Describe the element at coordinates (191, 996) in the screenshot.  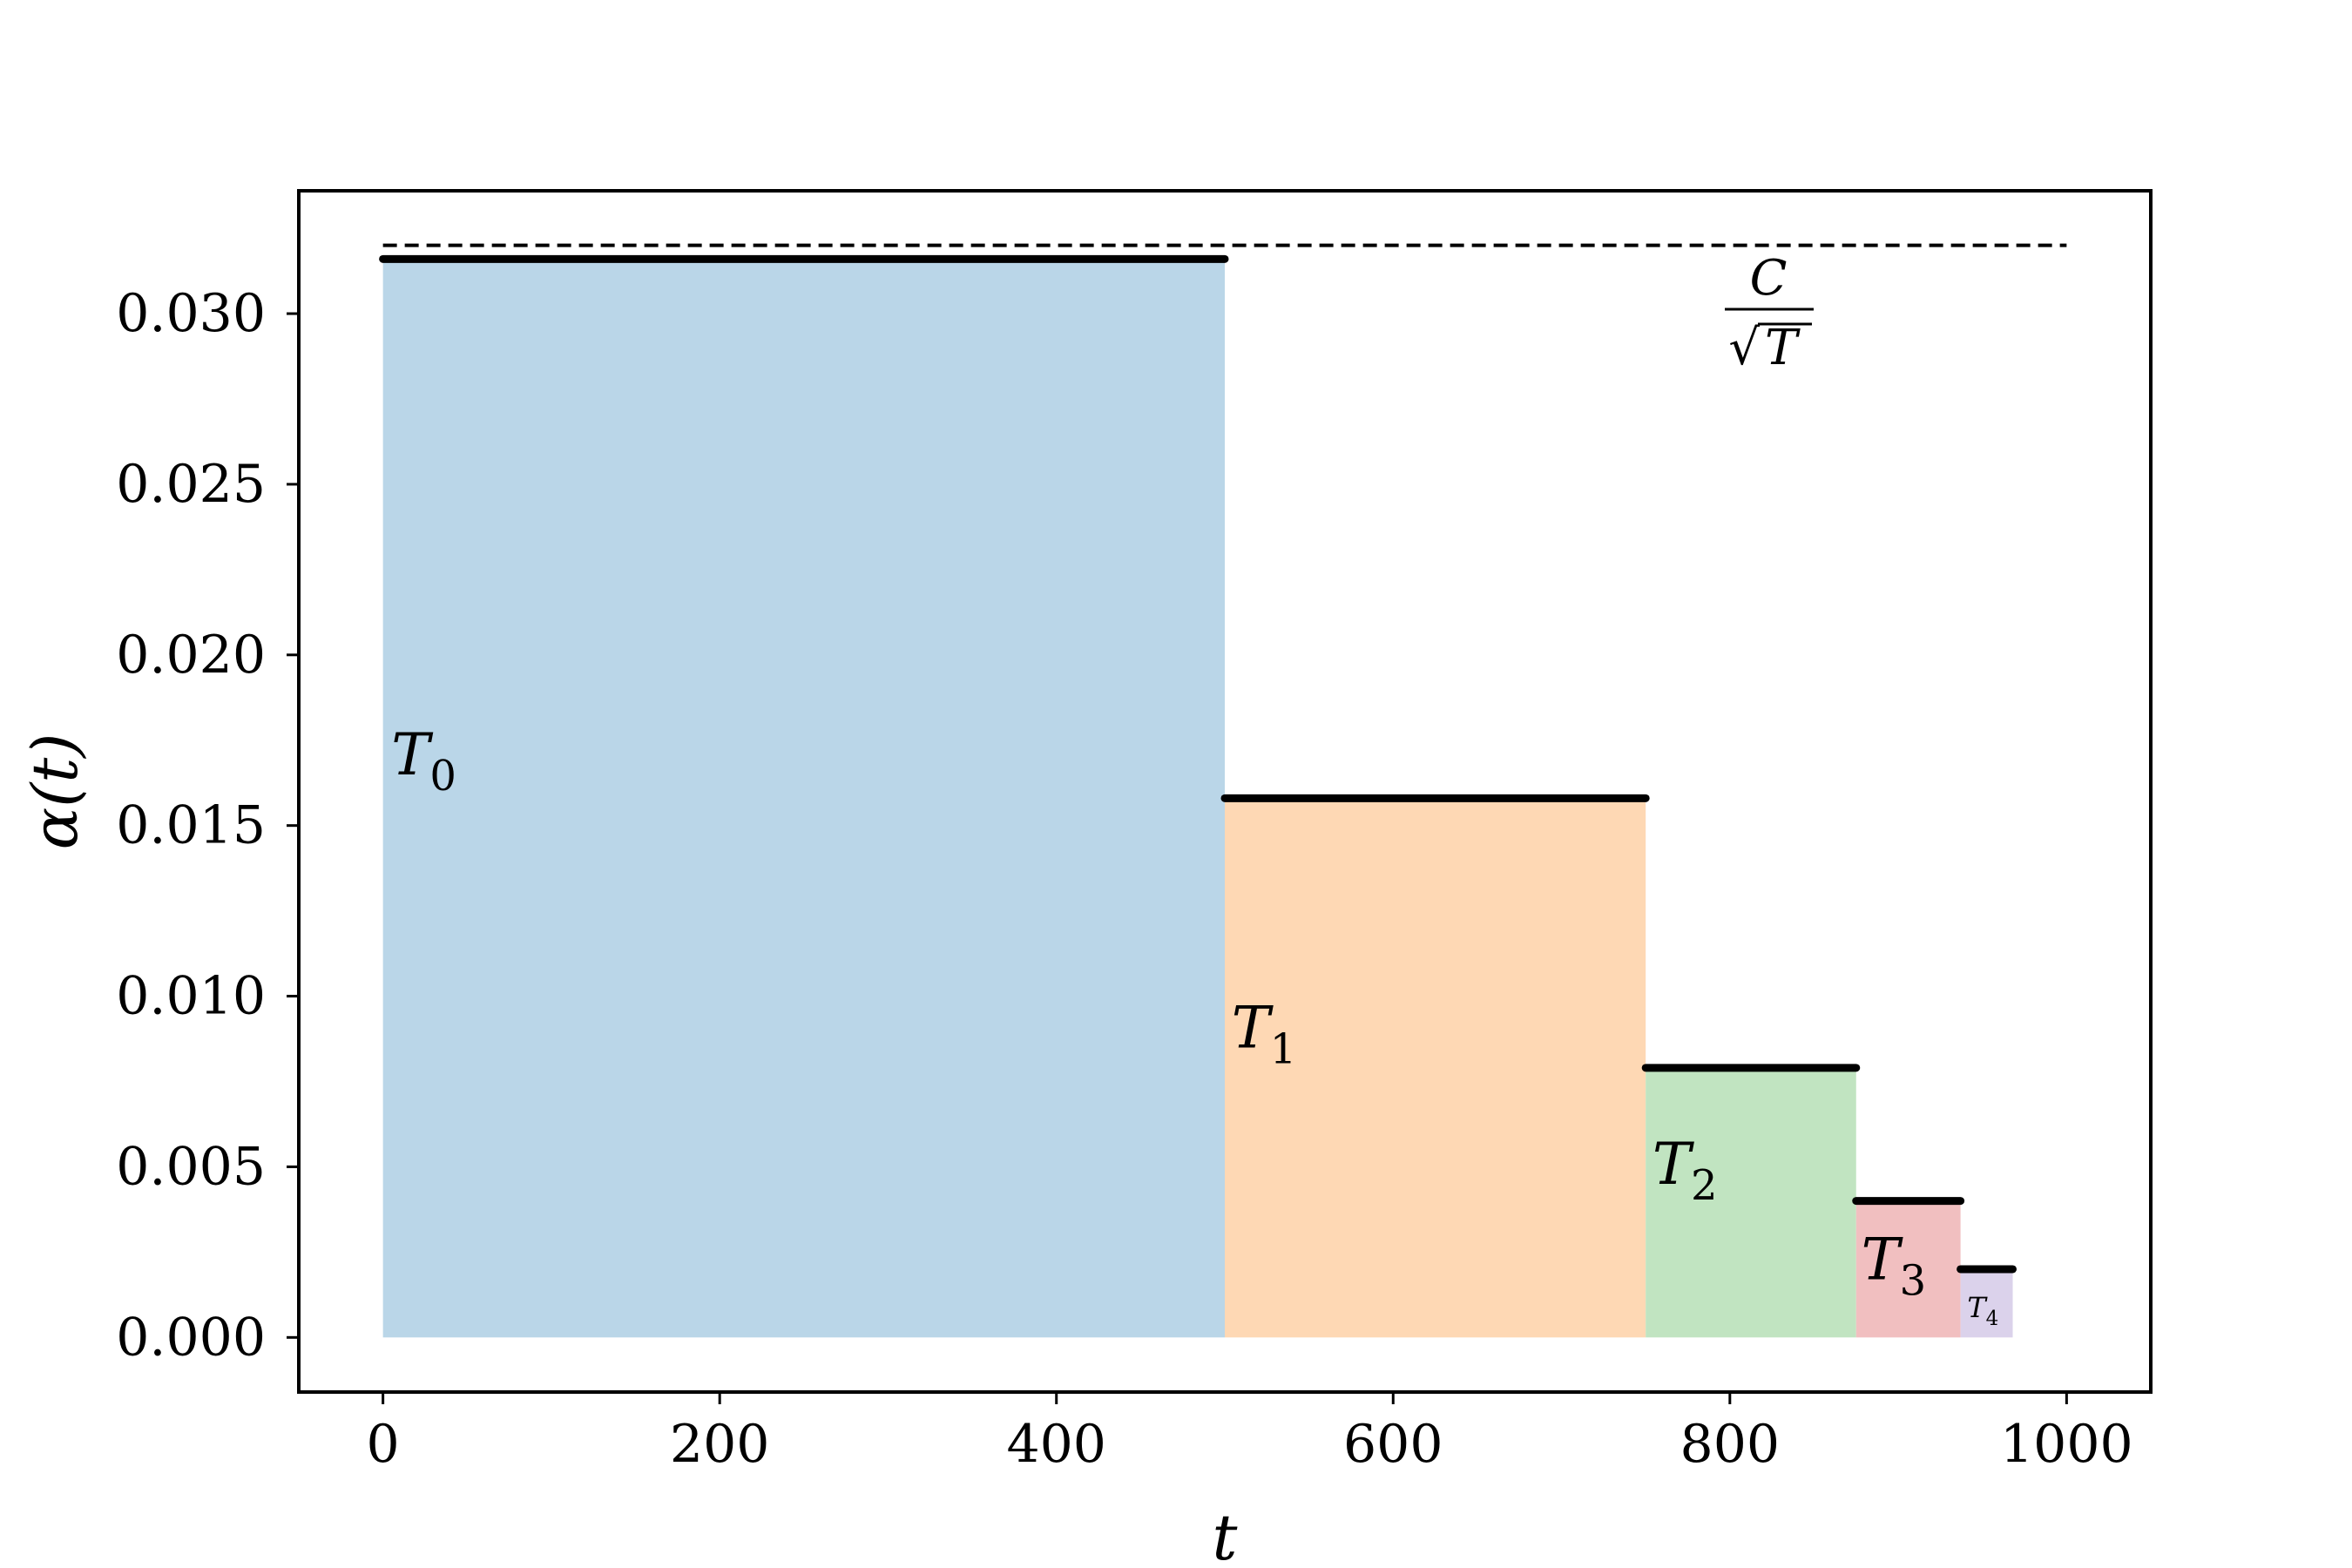
I see `y-tick-label-2: 0.010` at that location.